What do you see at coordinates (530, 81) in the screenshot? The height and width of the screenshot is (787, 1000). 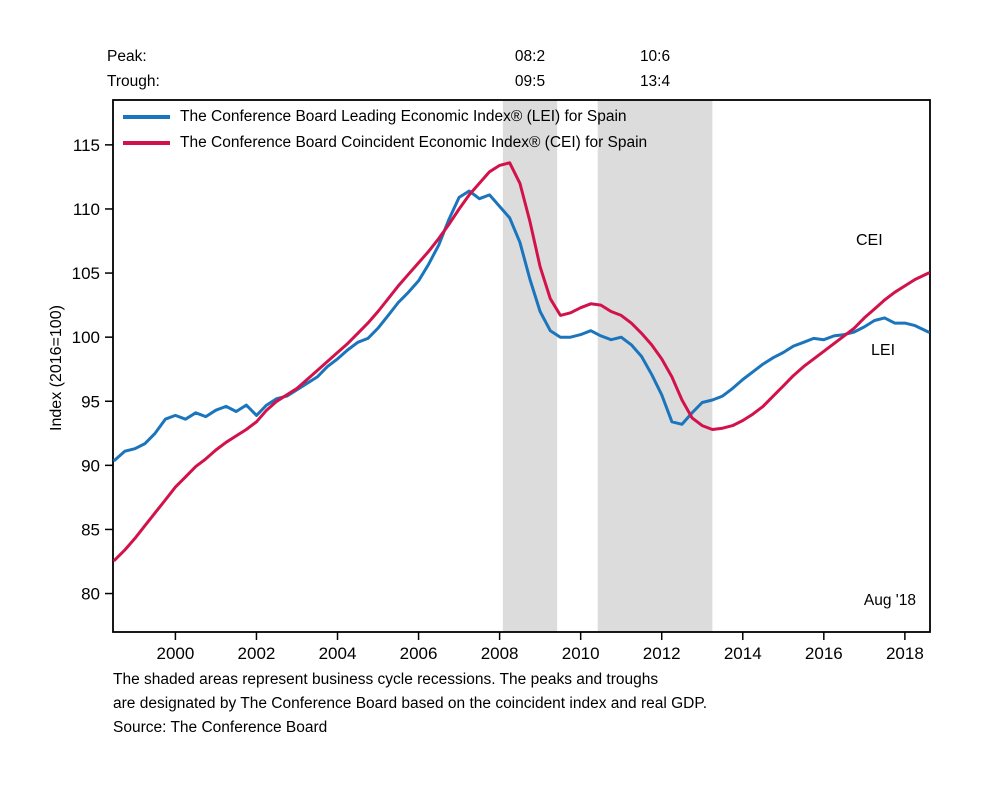 I see `recession1-trough: 09:5` at bounding box center [530, 81].